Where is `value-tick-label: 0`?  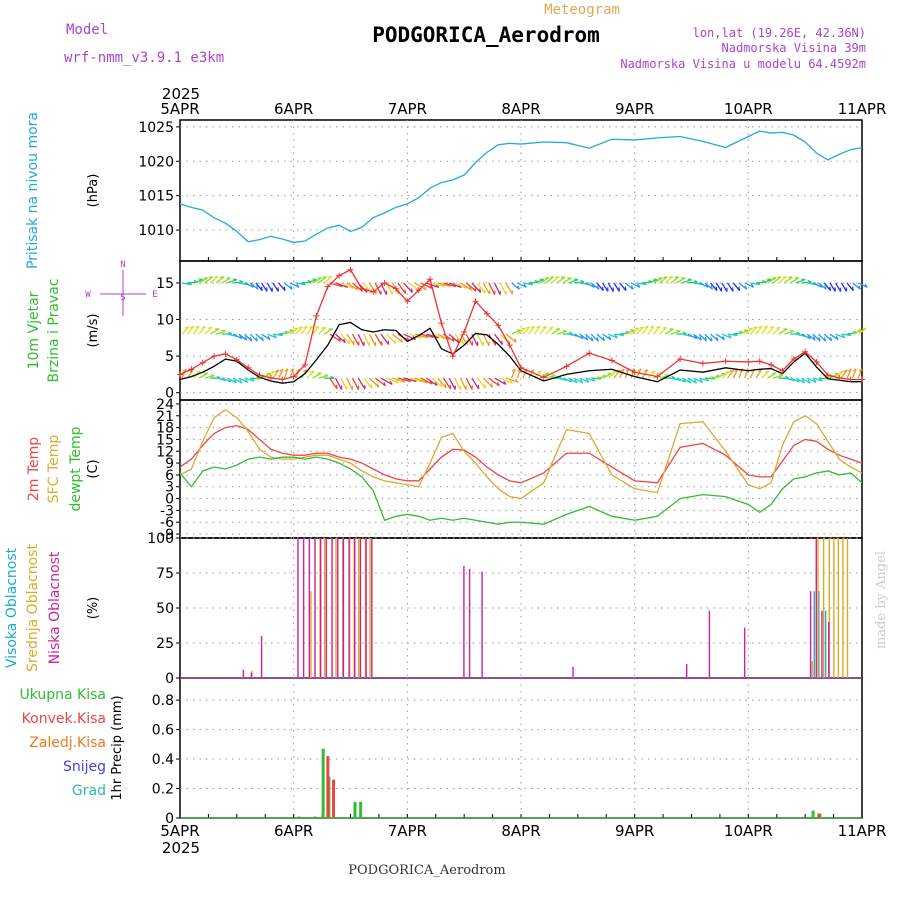
value-tick-label: 0 is located at coordinates (169, 500).